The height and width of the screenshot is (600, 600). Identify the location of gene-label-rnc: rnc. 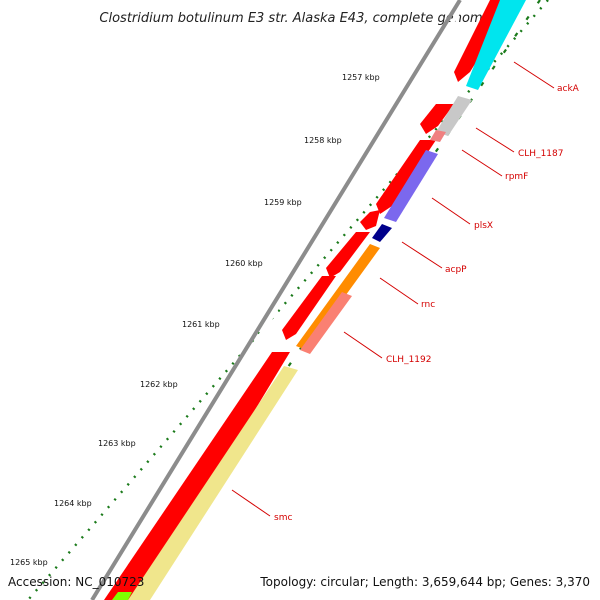
(428, 305).